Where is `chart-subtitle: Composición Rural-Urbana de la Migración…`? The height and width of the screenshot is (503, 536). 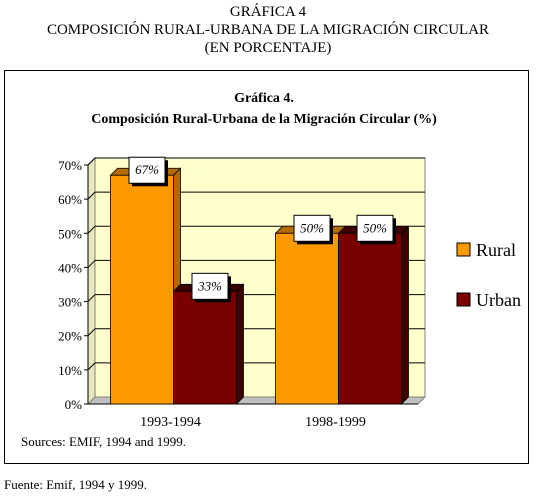 chart-subtitle: Composición Rural-Urbana de la Migración… is located at coordinates (264, 119).